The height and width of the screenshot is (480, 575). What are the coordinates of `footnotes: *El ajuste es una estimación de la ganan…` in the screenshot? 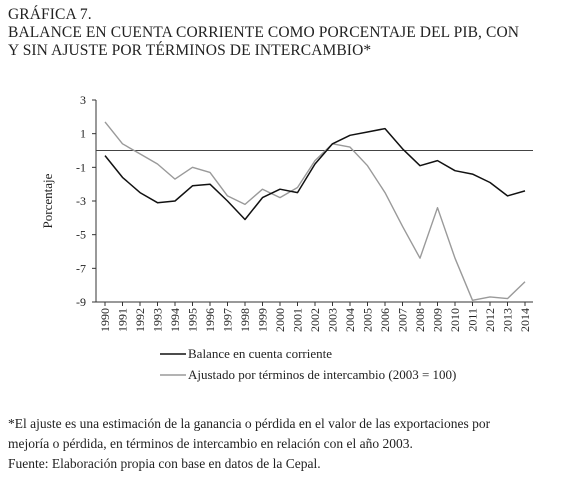 It's located at (290, 444).